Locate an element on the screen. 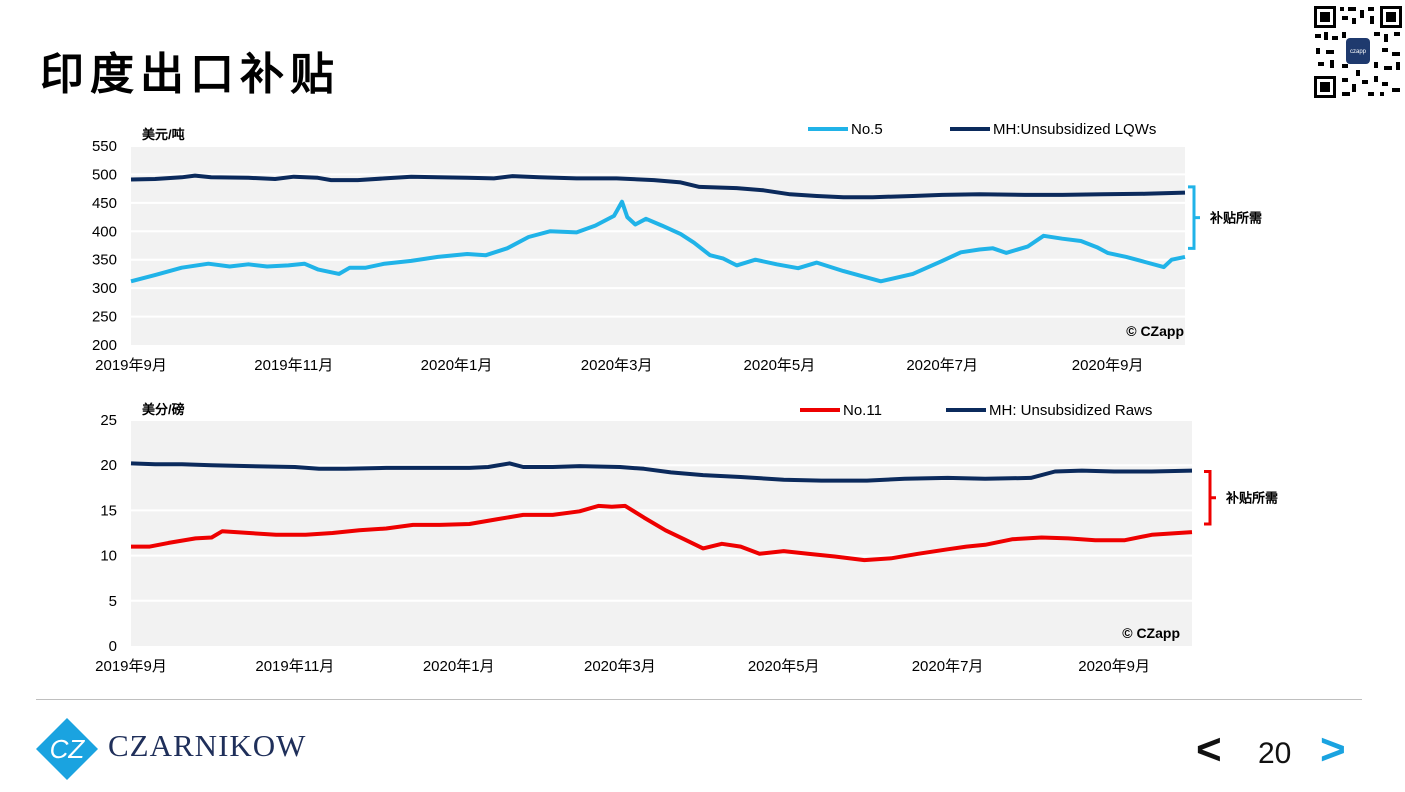  czarnikow-logo-icon: CZ is located at coordinates (67, 749).